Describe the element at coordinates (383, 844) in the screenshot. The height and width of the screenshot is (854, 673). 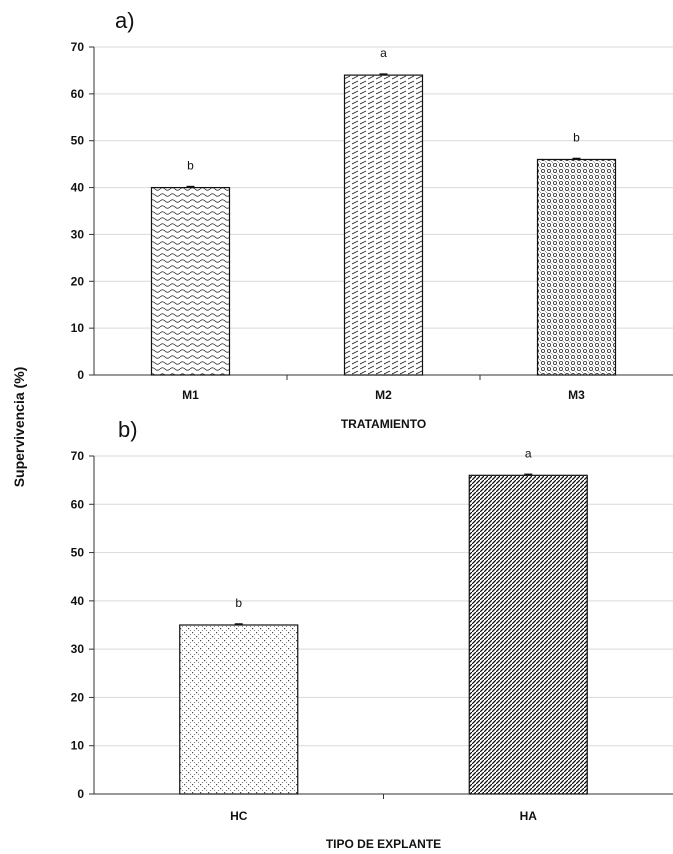
I see `x-axis-title: TIPO DE EXPLANTE` at that location.